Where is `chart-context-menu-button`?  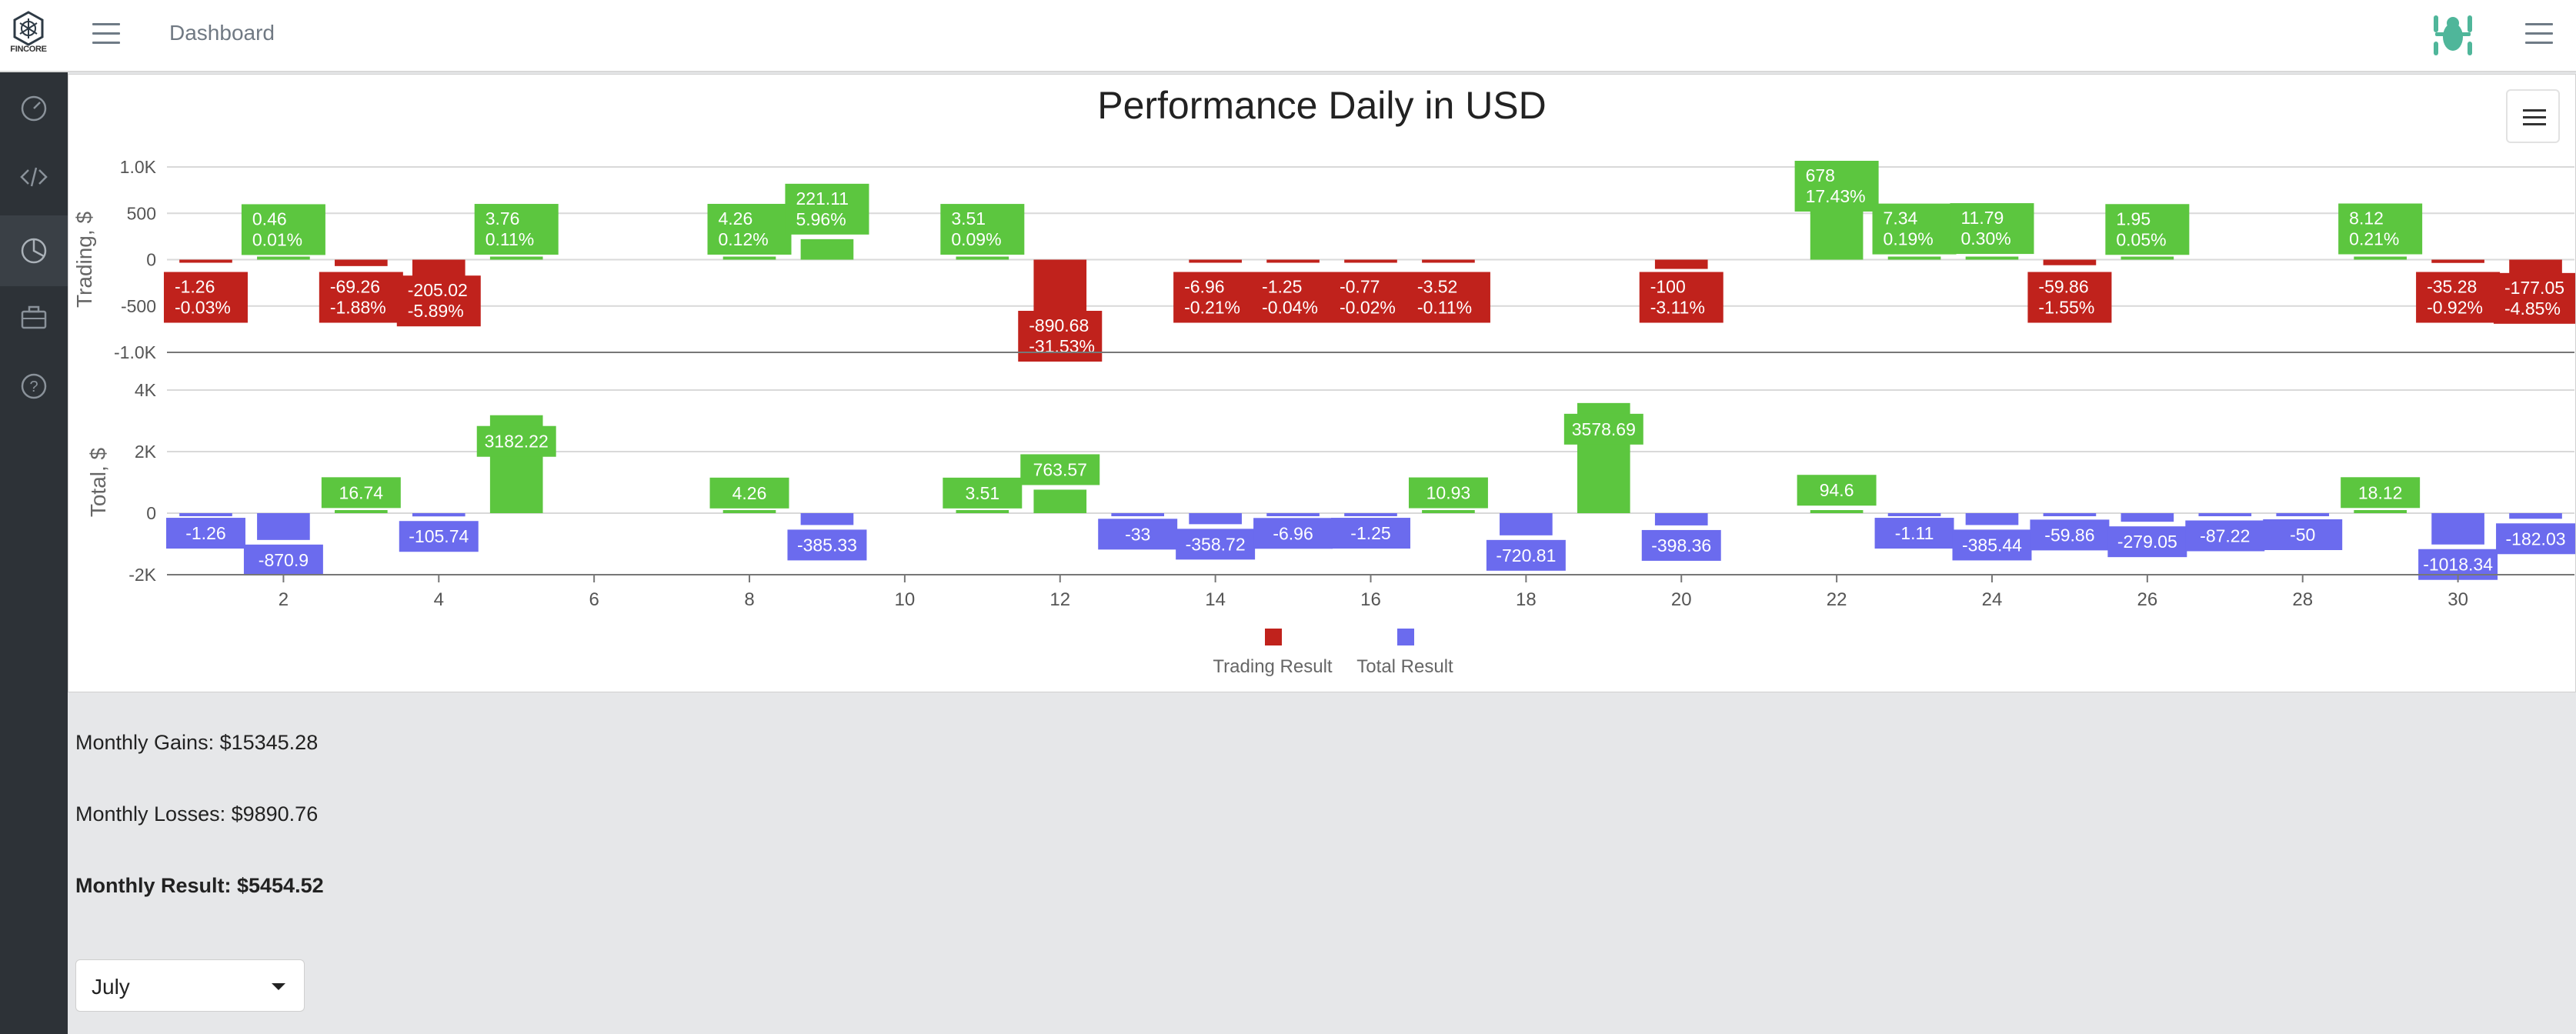 chart-context-menu-button is located at coordinates (2533, 116).